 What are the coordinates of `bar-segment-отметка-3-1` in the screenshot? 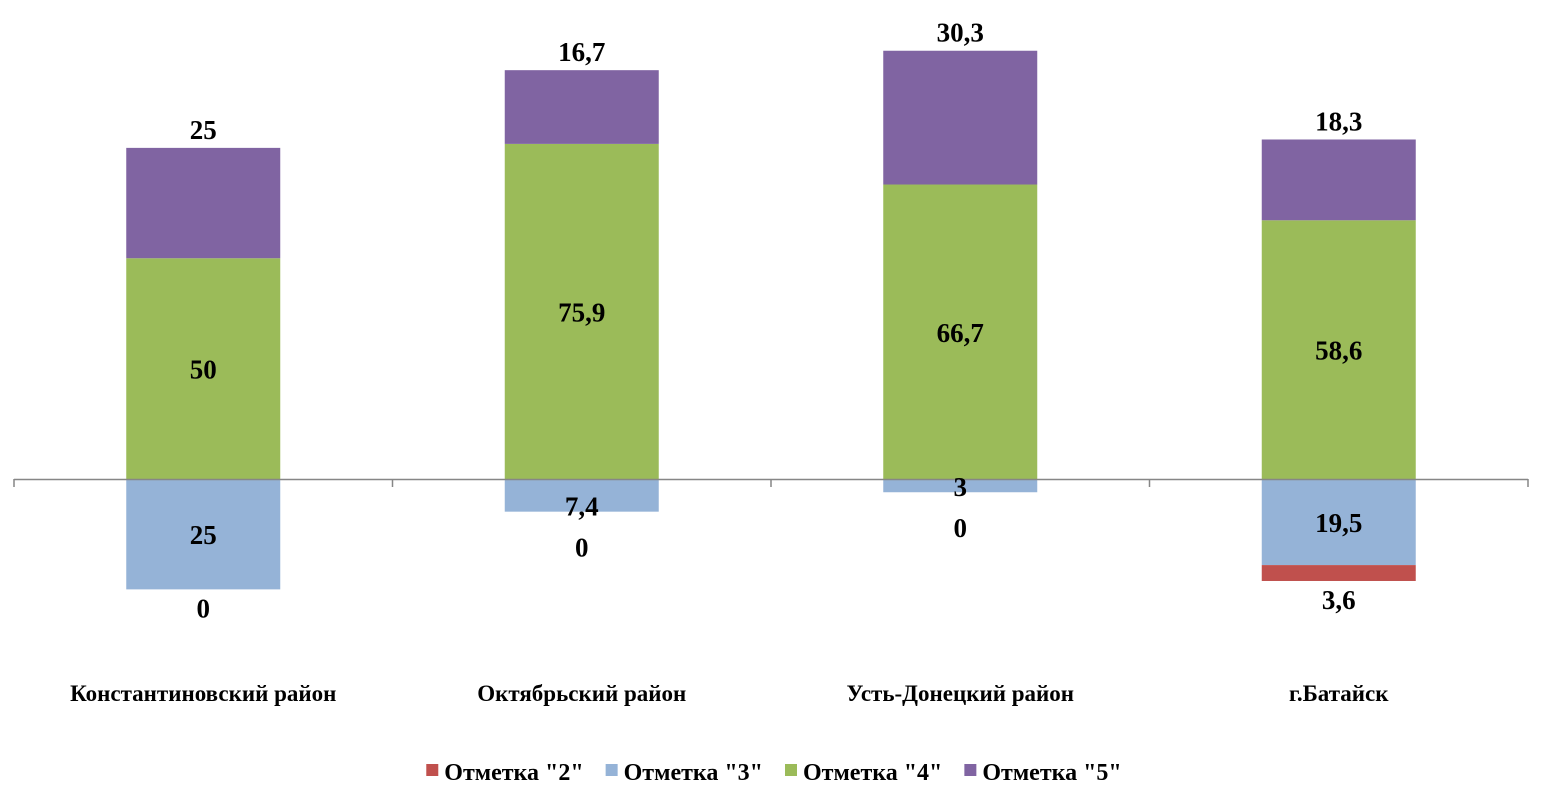 It's located at (581, 495).